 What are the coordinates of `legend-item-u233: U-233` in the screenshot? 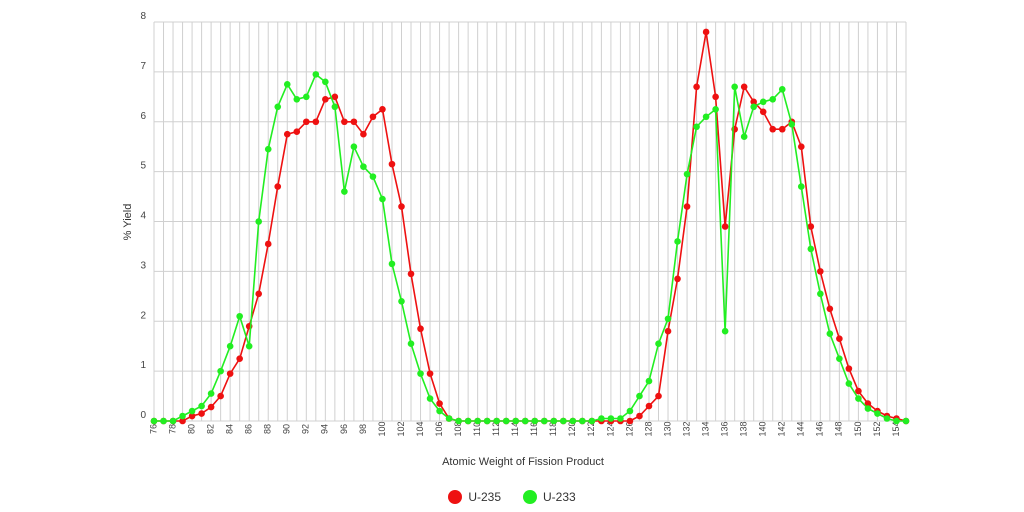 It's located at (549, 497).